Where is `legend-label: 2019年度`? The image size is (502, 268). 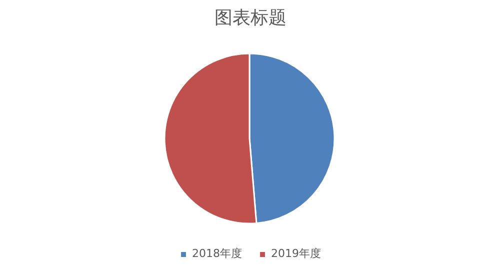
legend-label: 2019年度 is located at coordinates (296, 253).